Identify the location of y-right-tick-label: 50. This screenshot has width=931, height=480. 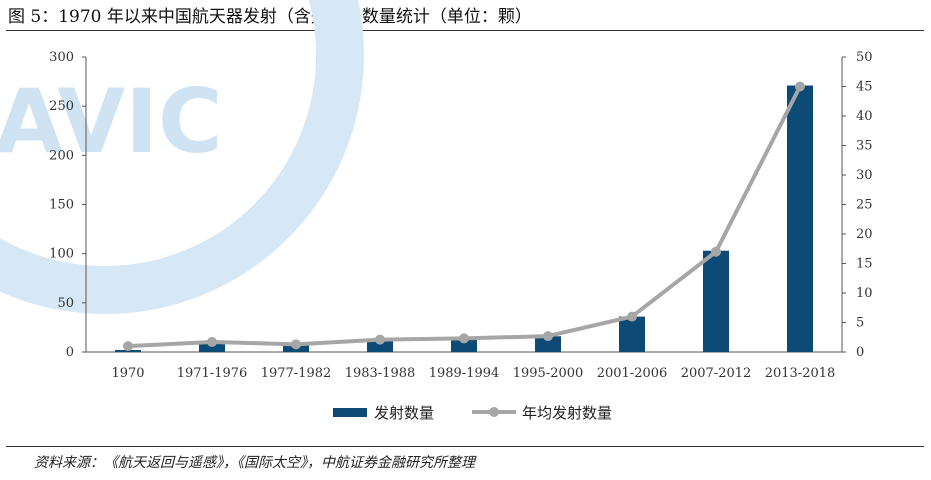
(864, 57).